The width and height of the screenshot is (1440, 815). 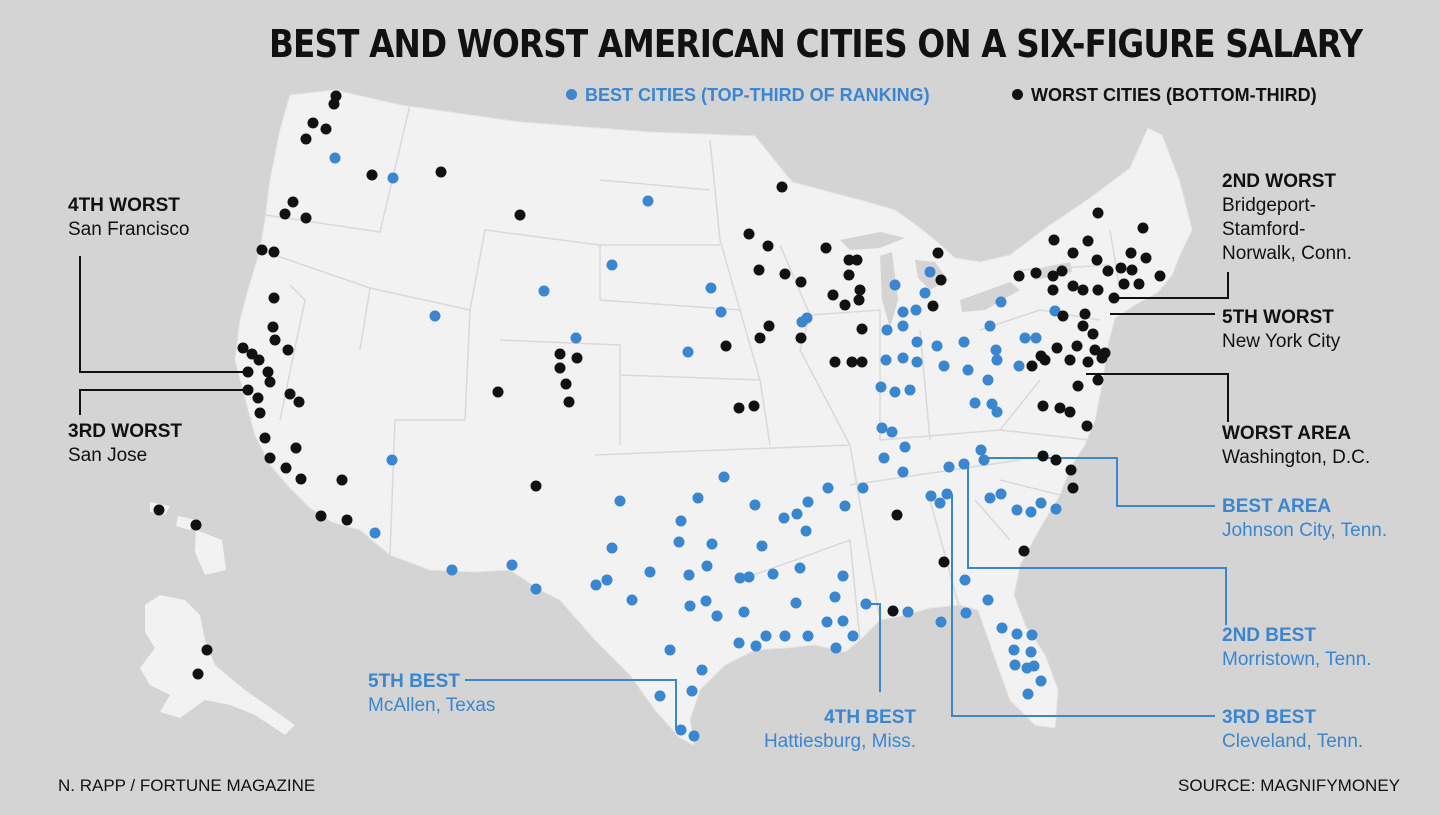 I want to click on legend-best: BEST CITIES (TOP-THIRD OF RANKING), so click(x=748, y=95).